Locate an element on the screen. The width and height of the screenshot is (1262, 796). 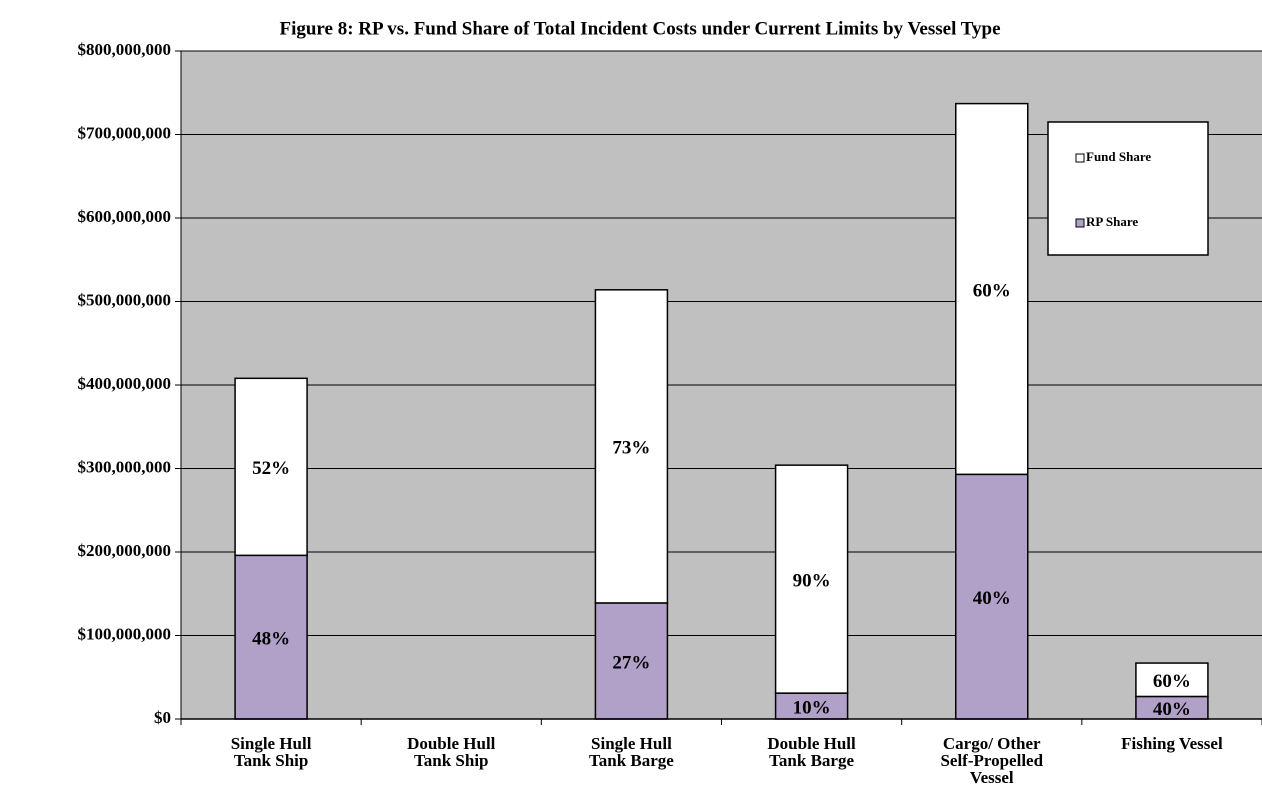
y-tick-label: $400,000,000 is located at coordinates (125, 383).